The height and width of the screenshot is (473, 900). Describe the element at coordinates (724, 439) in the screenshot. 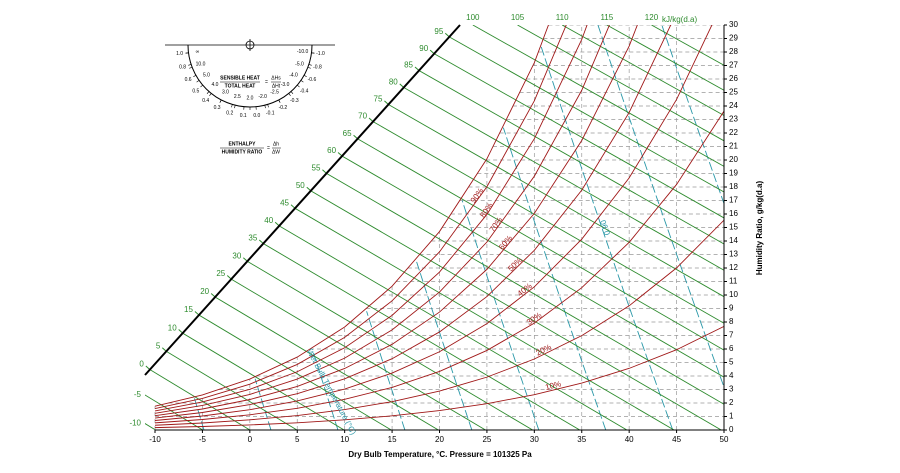

I see `x-tick-label: 50` at that location.